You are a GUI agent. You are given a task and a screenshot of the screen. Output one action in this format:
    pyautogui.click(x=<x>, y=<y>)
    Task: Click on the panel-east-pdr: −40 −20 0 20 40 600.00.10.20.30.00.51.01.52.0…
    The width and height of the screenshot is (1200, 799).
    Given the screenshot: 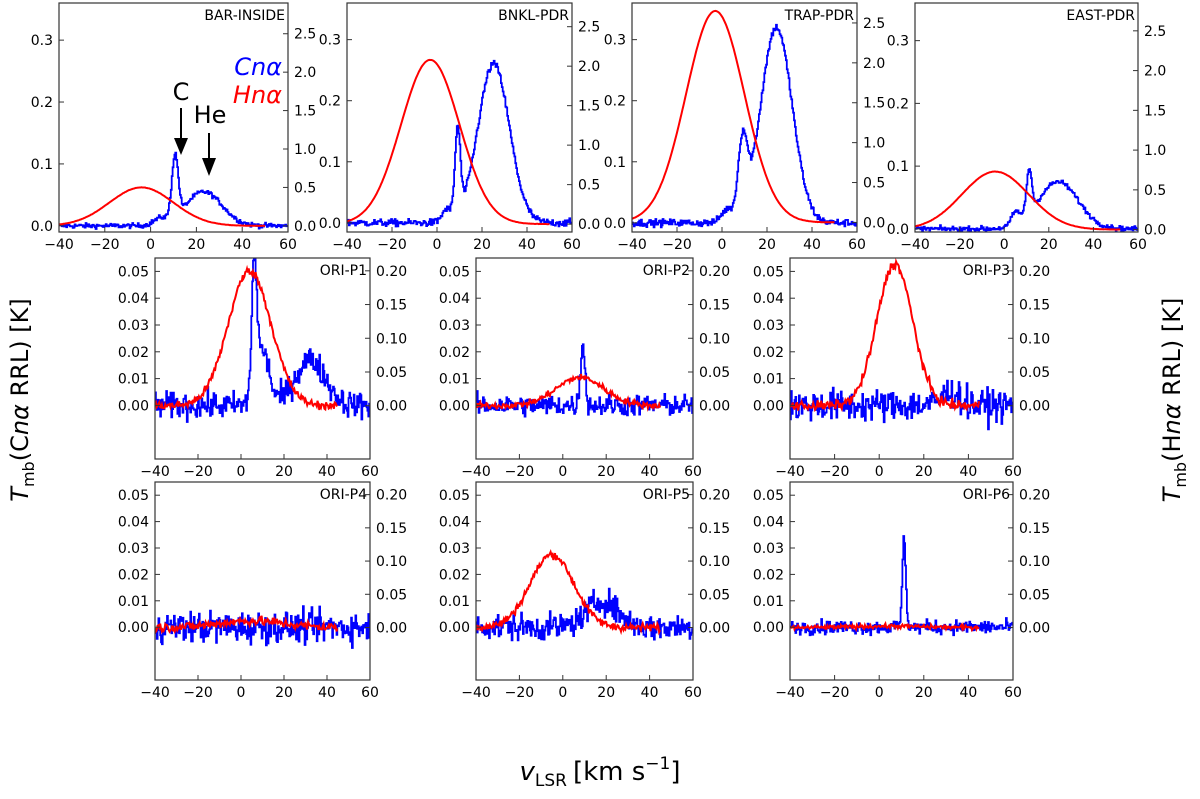 What is the action you would take?
    pyautogui.click(x=1026, y=127)
    